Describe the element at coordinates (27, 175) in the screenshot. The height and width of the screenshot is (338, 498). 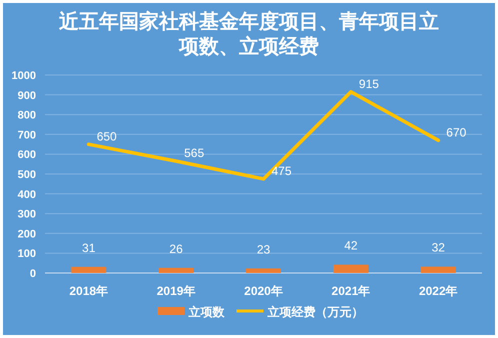
I see `y-tick-label: 500` at that location.